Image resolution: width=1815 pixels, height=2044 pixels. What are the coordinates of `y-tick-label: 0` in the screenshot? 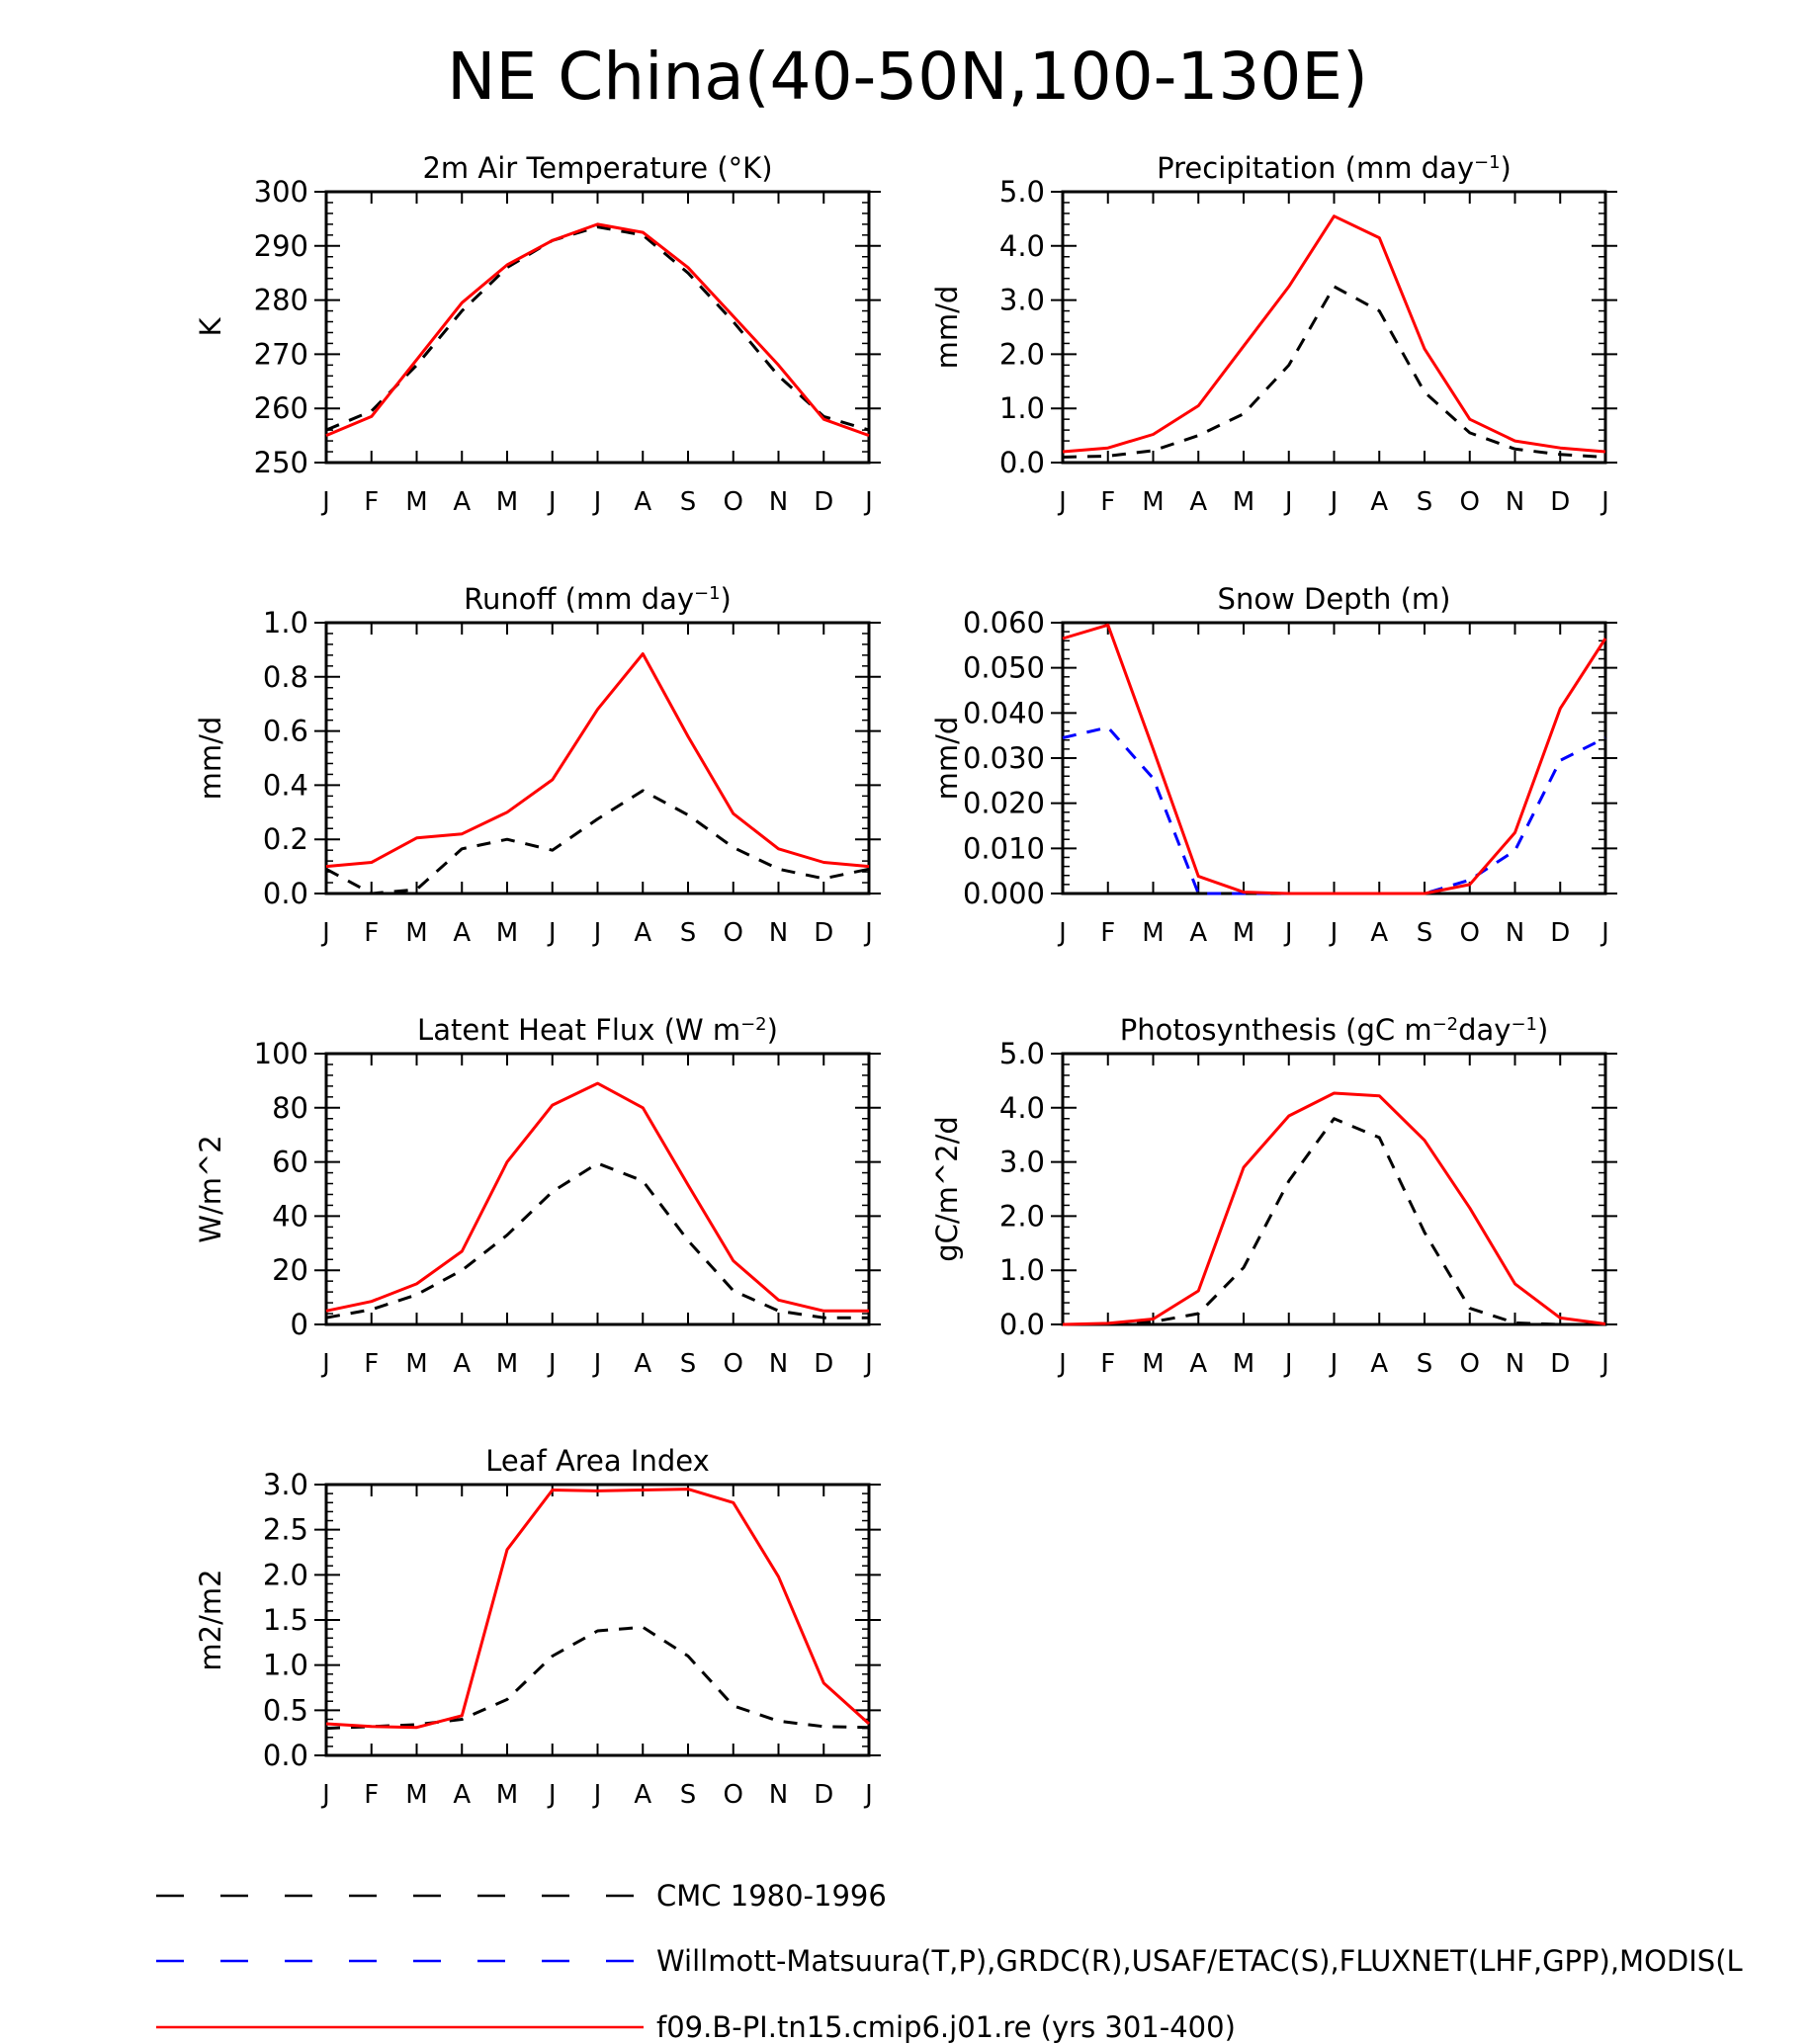 It's located at (300, 1324).